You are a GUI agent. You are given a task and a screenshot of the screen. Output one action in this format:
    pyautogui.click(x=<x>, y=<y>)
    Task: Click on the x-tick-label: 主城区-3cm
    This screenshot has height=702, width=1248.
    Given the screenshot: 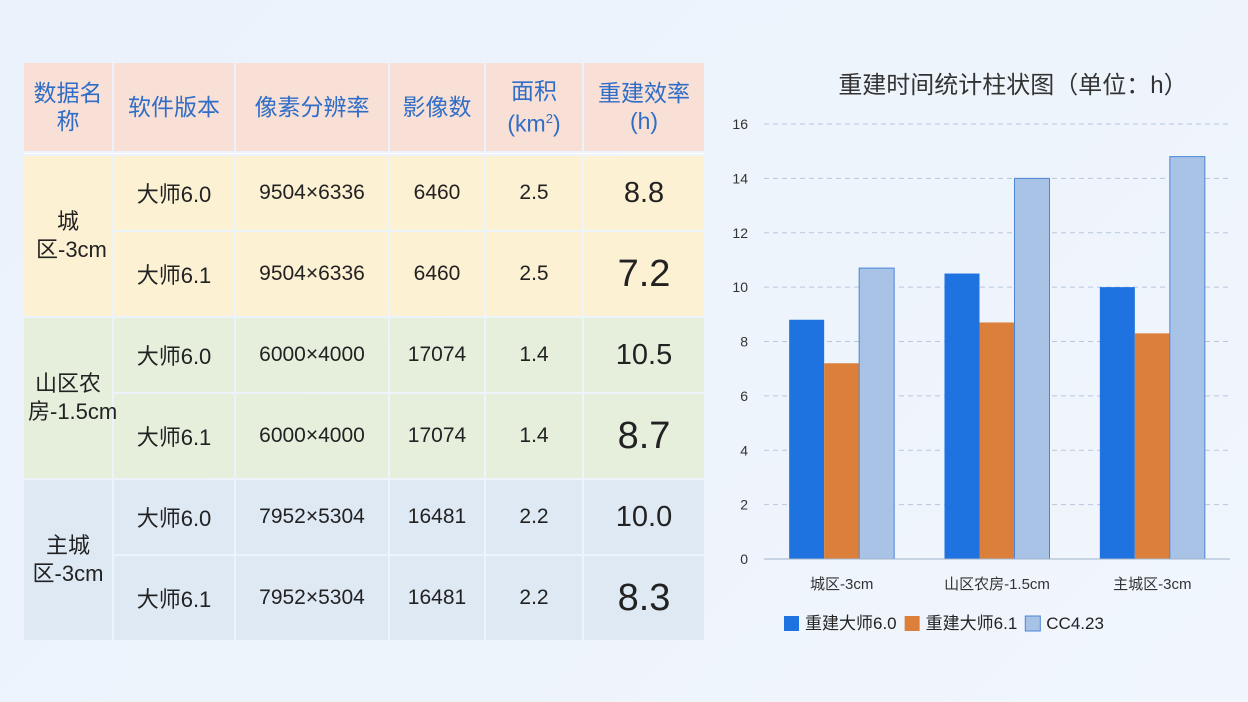 What is the action you would take?
    pyautogui.click(x=1152, y=584)
    